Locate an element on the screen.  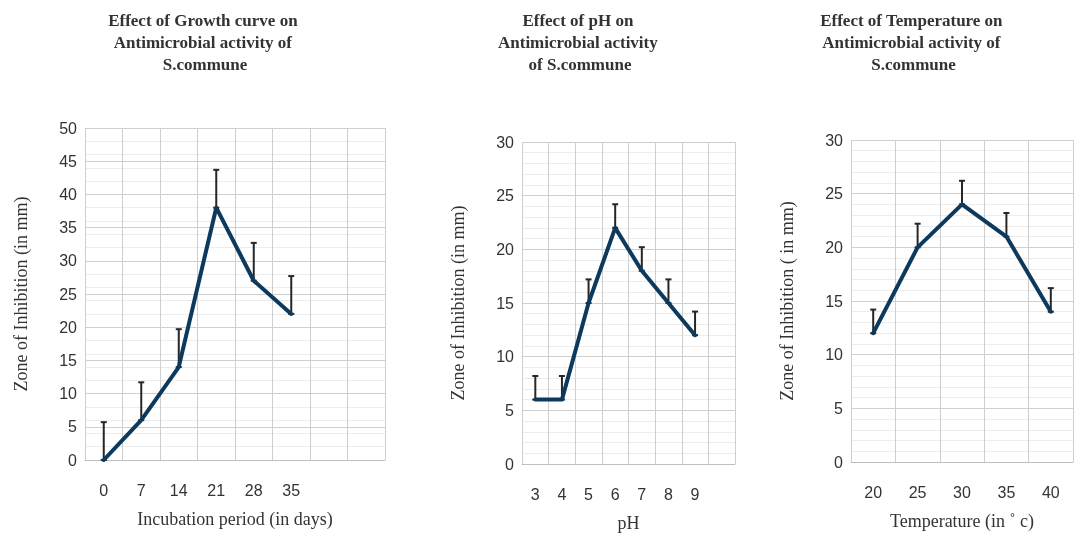
y-tick-label: 35 is located at coordinates (68, 228).